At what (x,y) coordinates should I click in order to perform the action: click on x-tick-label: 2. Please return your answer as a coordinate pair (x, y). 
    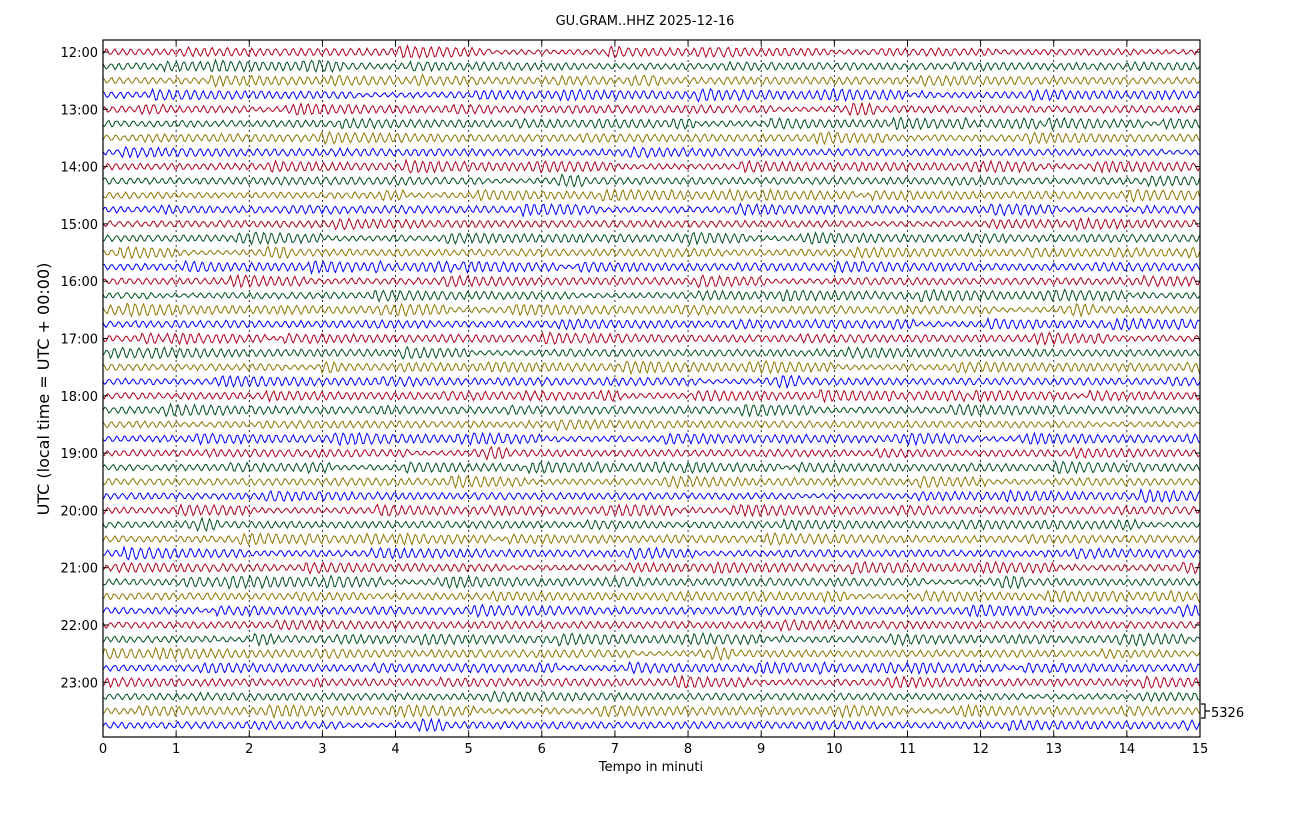
    Looking at the image, I should click on (249, 749).